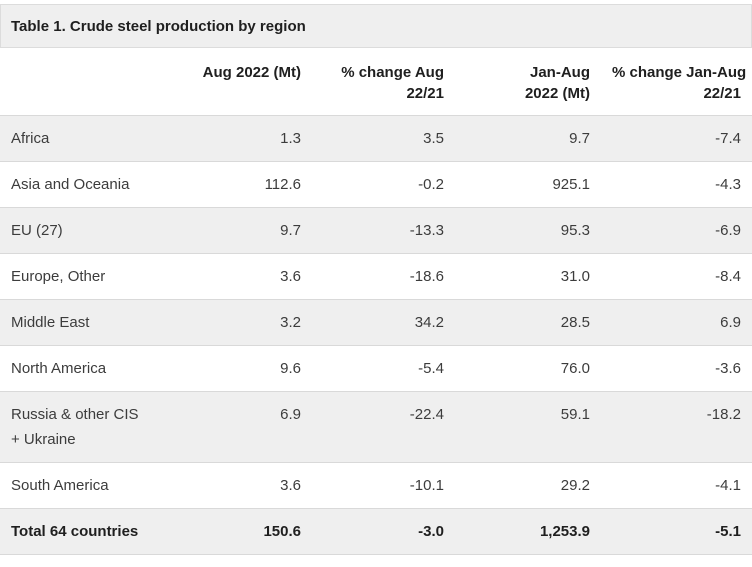  What do you see at coordinates (60, 485) in the screenshot?
I see `region-label-line: South America` at bounding box center [60, 485].